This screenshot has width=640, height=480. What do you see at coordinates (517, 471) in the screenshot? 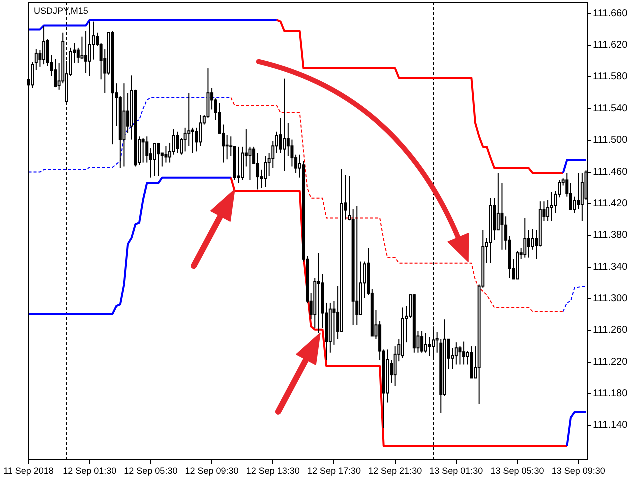
I see `x-tick-label: 13 Sep 05:30` at bounding box center [517, 471].